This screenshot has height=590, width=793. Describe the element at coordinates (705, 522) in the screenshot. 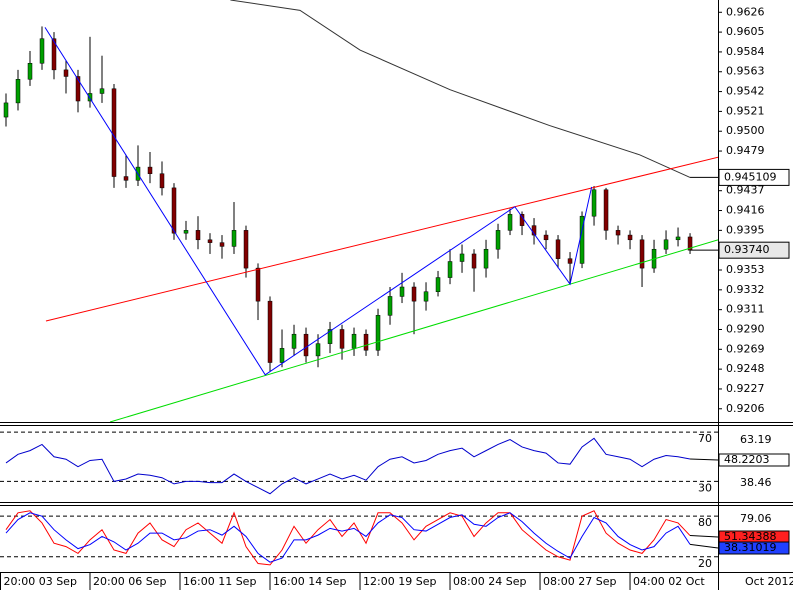

I see `level-label: 80` at that location.